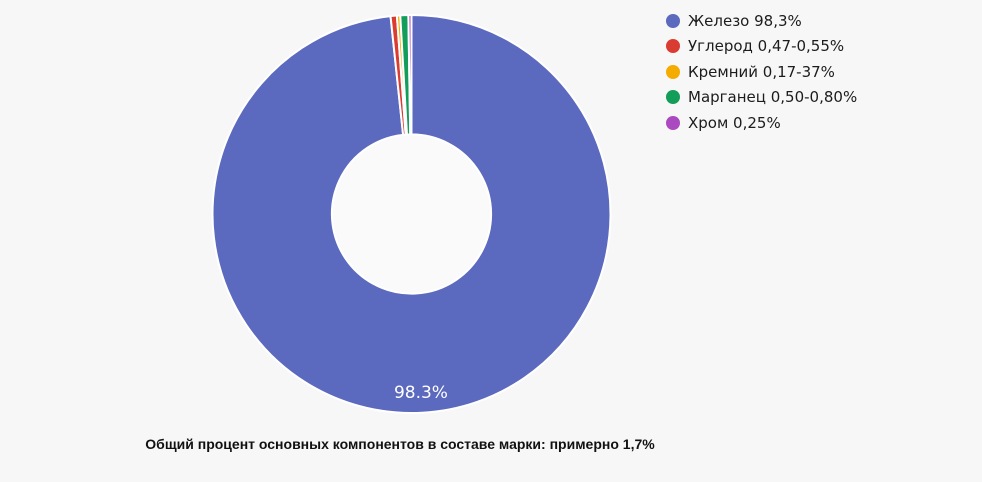 This screenshot has height=482, width=982. I want to click on legend-item-4: Хром 0,25%, so click(761, 123).